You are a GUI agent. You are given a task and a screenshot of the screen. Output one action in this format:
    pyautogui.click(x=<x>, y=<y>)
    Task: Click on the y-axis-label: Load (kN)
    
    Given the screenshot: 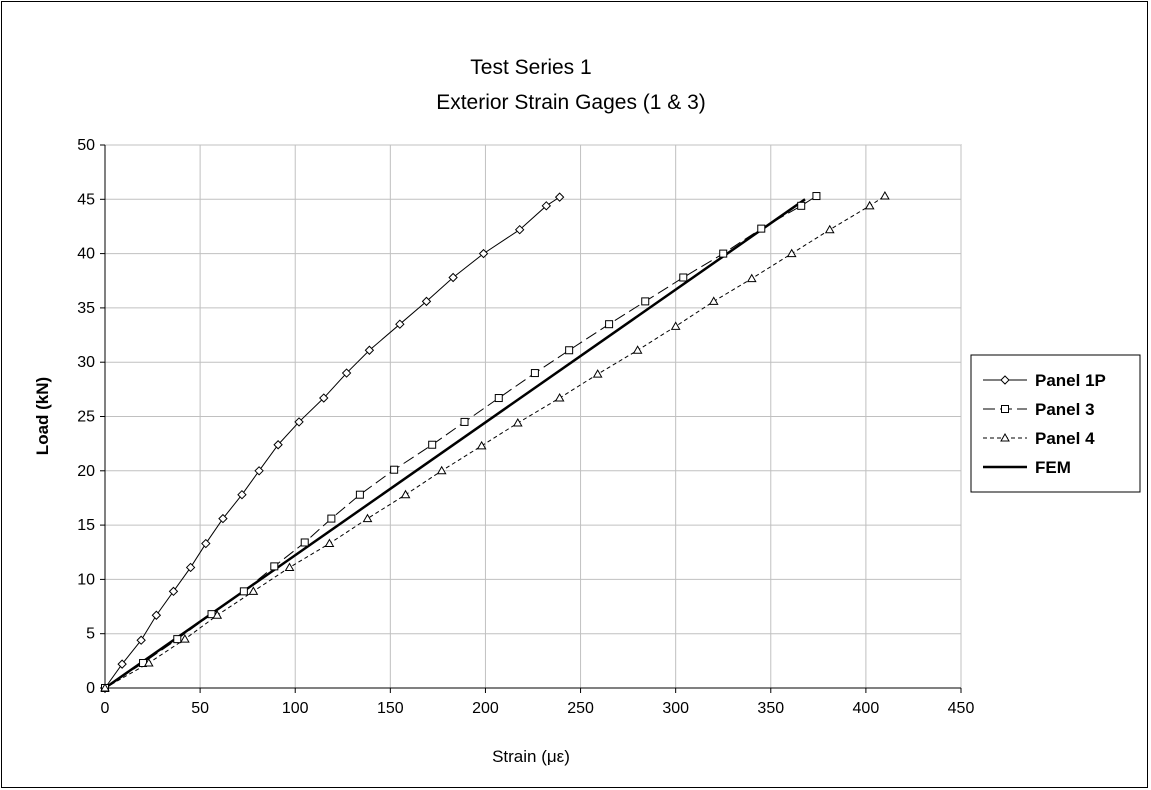 What is the action you would take?
    pyautogui.click(x=42, y=416)
    